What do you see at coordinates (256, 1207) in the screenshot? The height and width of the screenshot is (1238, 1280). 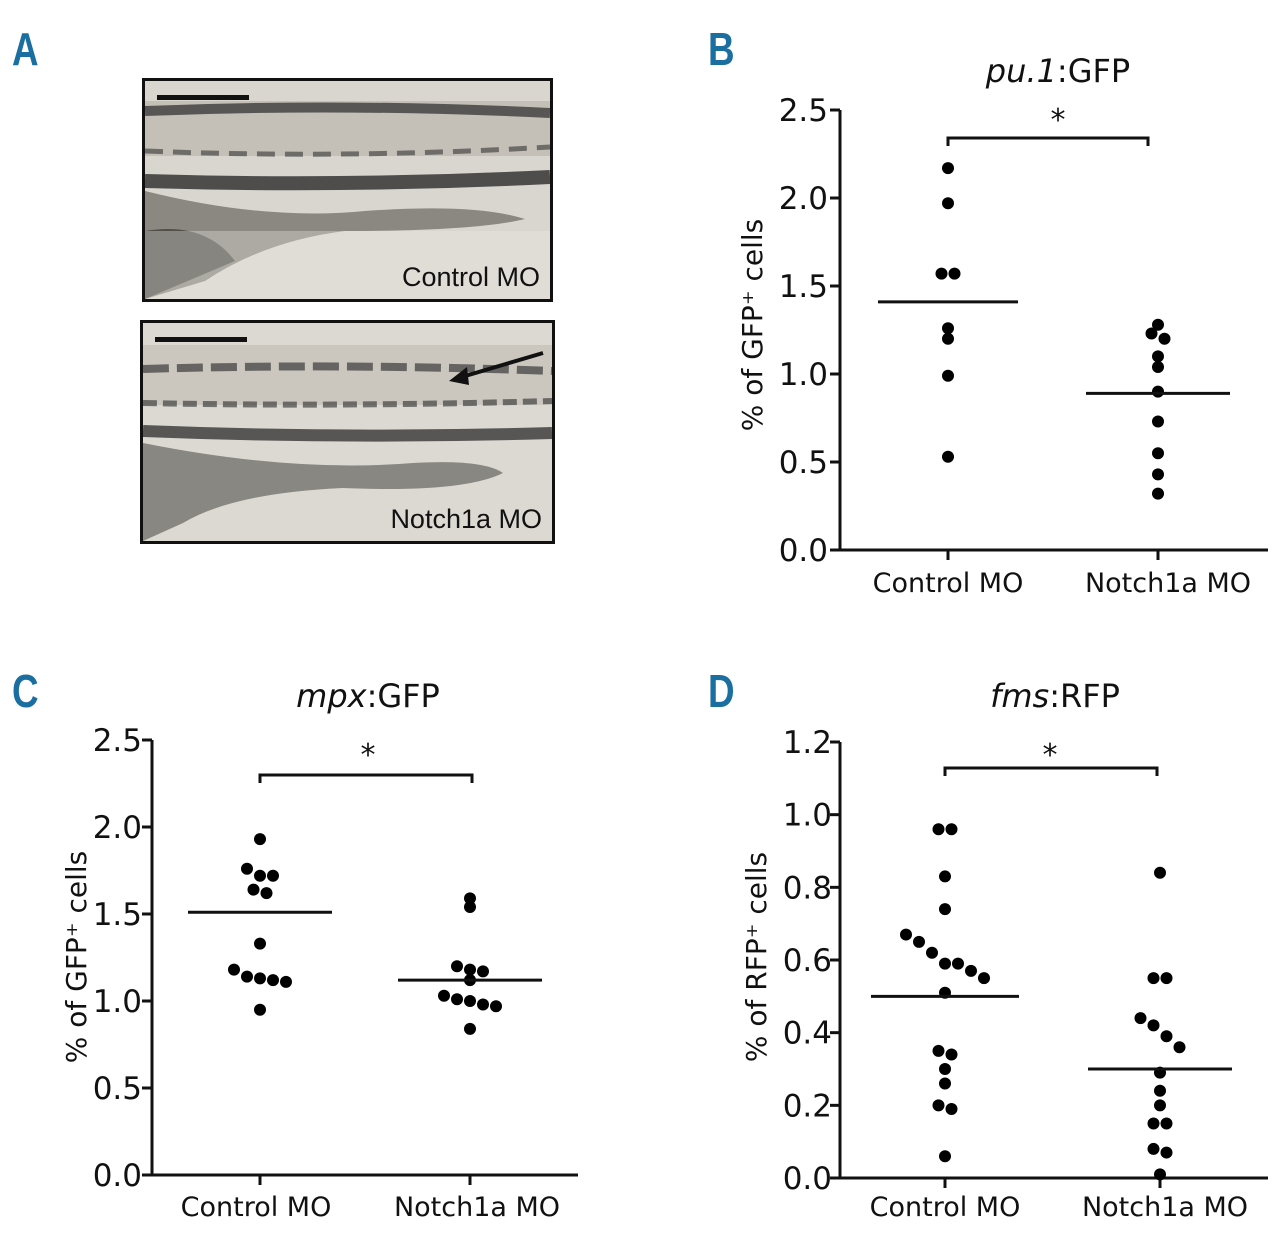 I see `chart-c-xtick-0: Control MO` at bounding box center [256, 1207].